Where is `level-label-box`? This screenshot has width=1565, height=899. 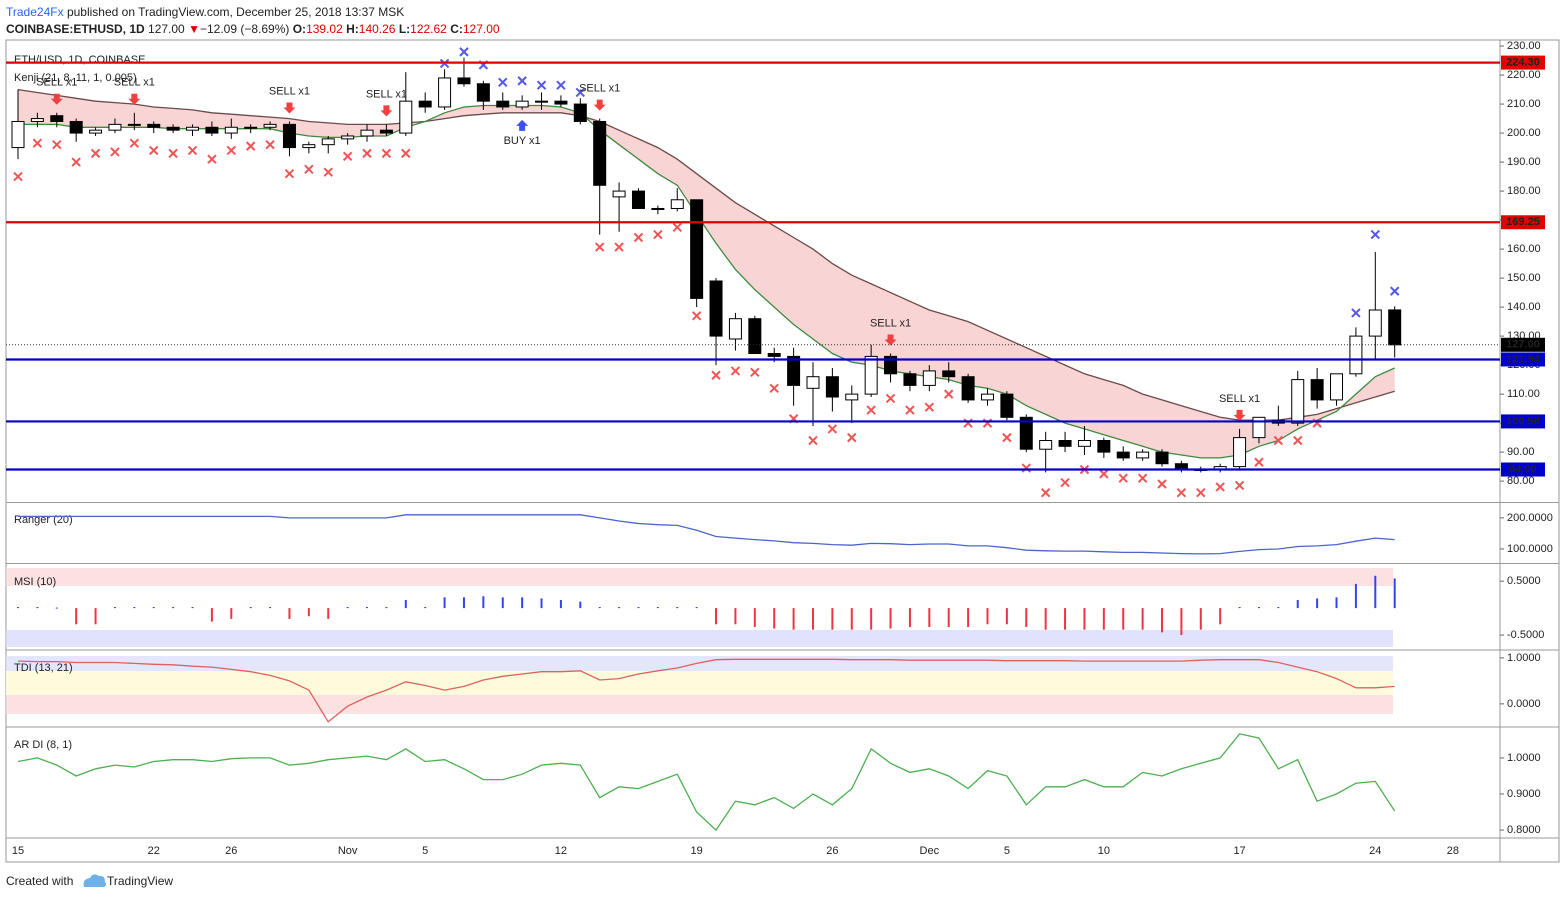 level-label-box is located at coordinates (1523, 469).